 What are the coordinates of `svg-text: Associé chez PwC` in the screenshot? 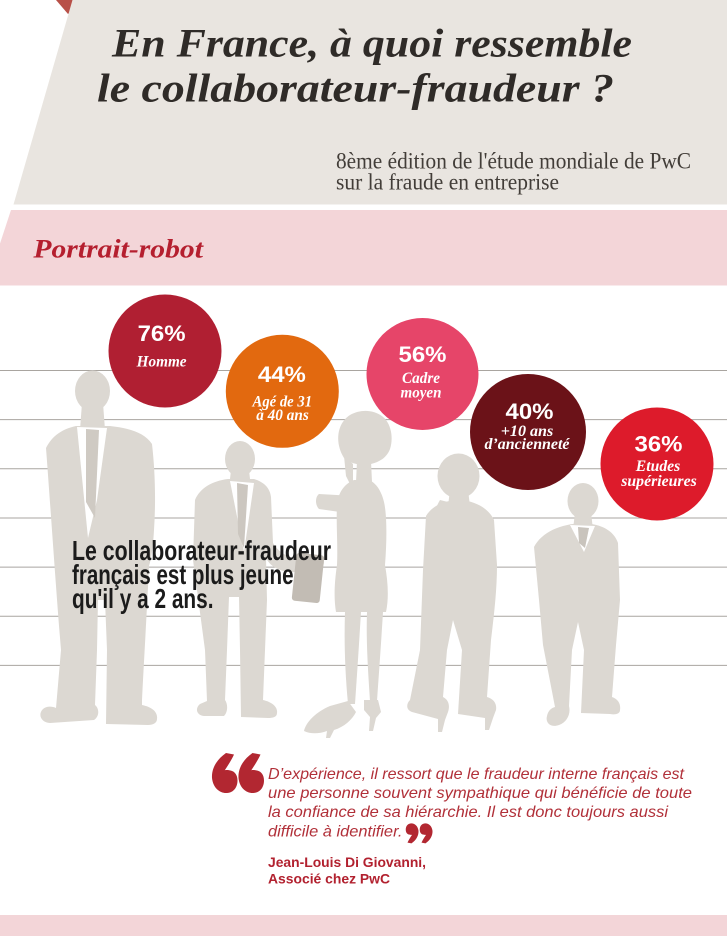 It's located at (329, 878).